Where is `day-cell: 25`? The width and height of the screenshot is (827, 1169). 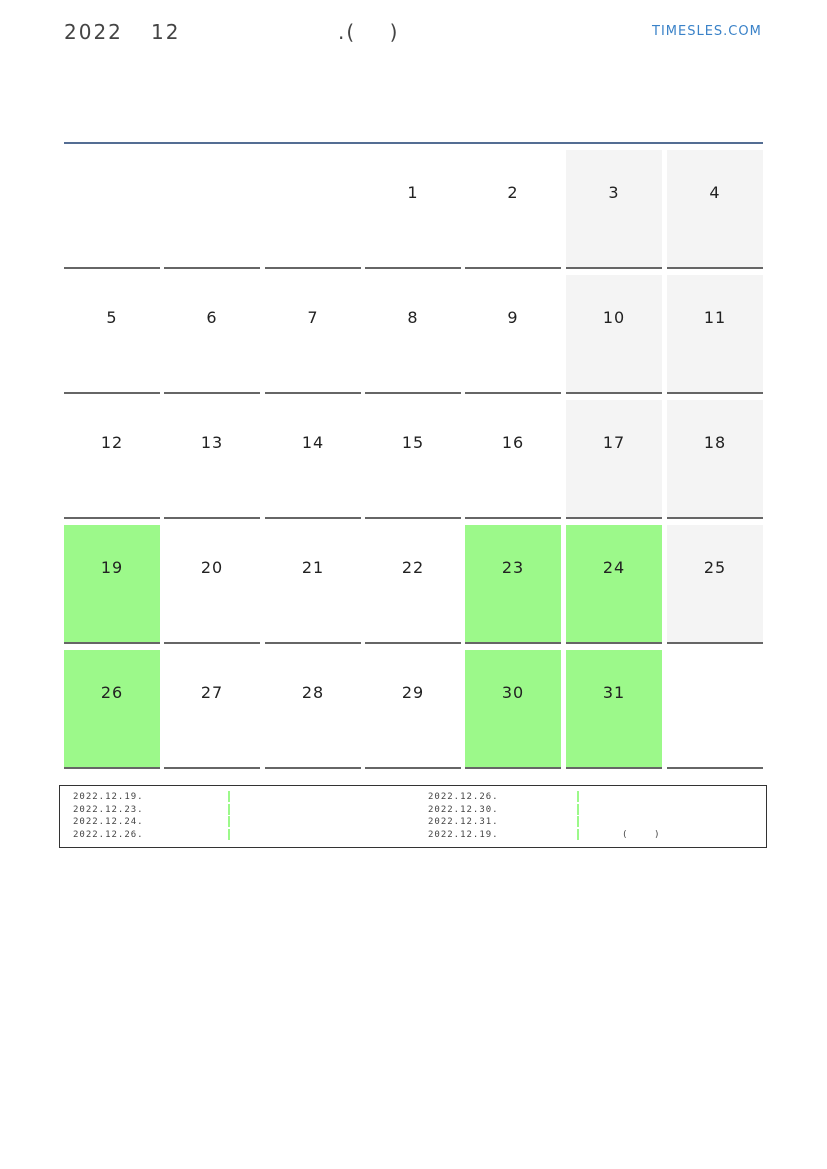
day-cell: 25 is located at coordinates (715, 584).